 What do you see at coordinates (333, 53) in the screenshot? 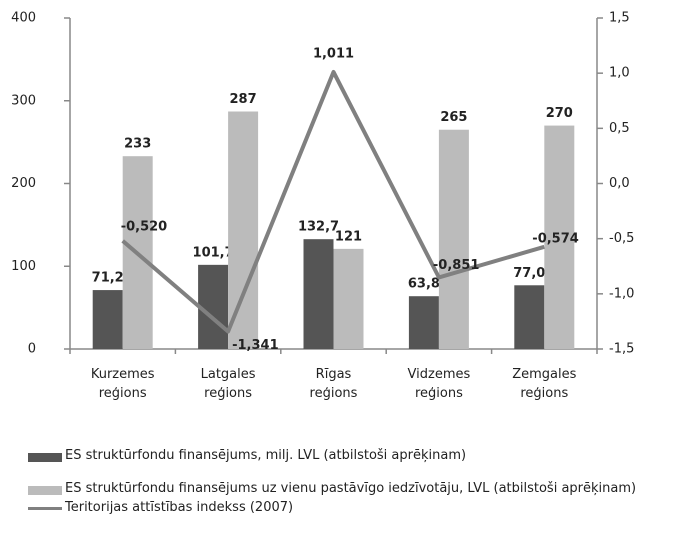
I see `data-label: 1,011` at bounding box center [333, 53].